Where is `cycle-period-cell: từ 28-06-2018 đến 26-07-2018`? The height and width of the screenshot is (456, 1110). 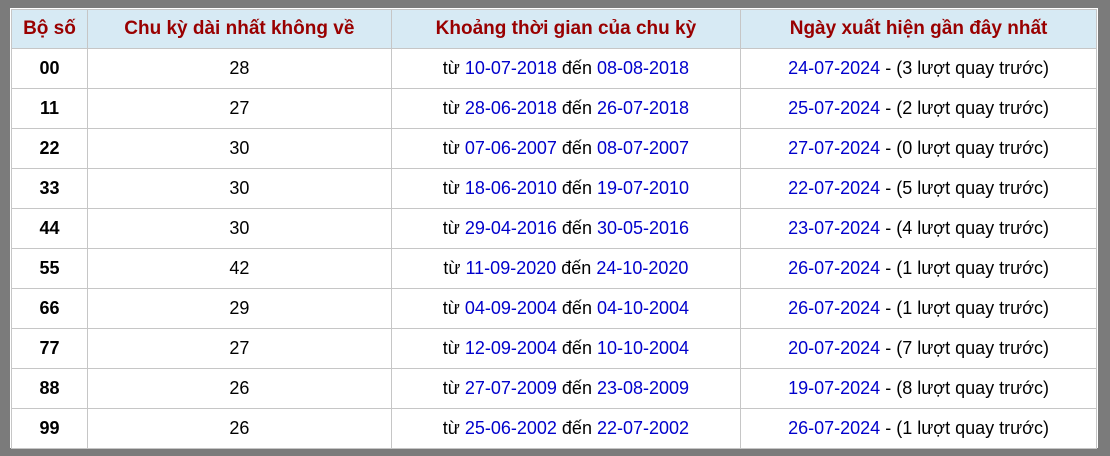 cycle-period-cell: từ 28-06-2018 đến 26-07-2018 is located at coordinates (566, 108).